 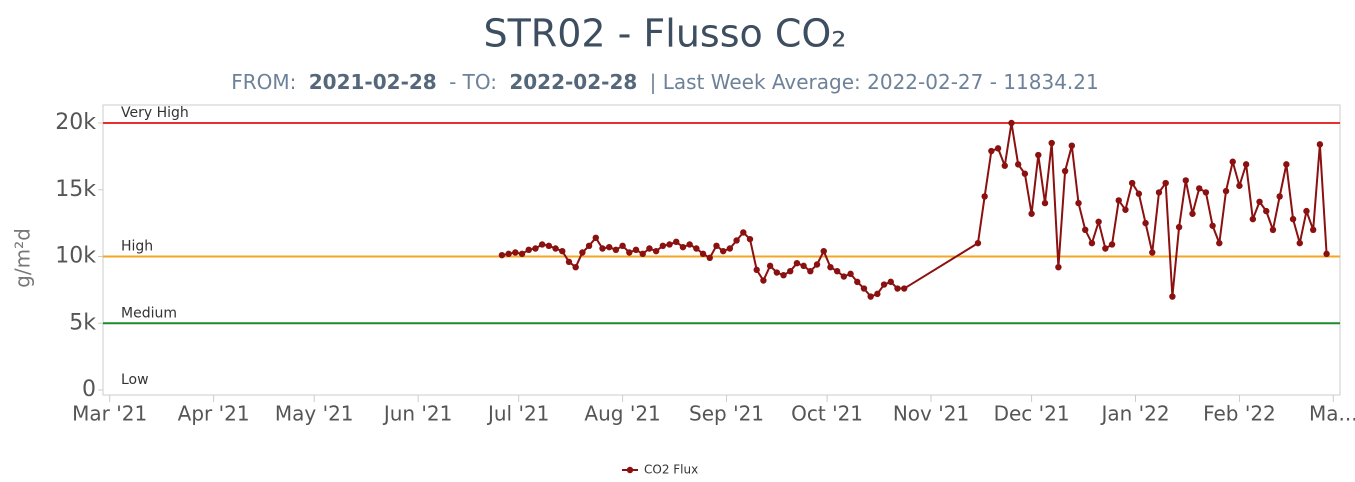 What do you see at coordinates (573, 82) in the screenshot?
I see `subtitle-to: 2022-02-28` at bounding box center [573, 82].